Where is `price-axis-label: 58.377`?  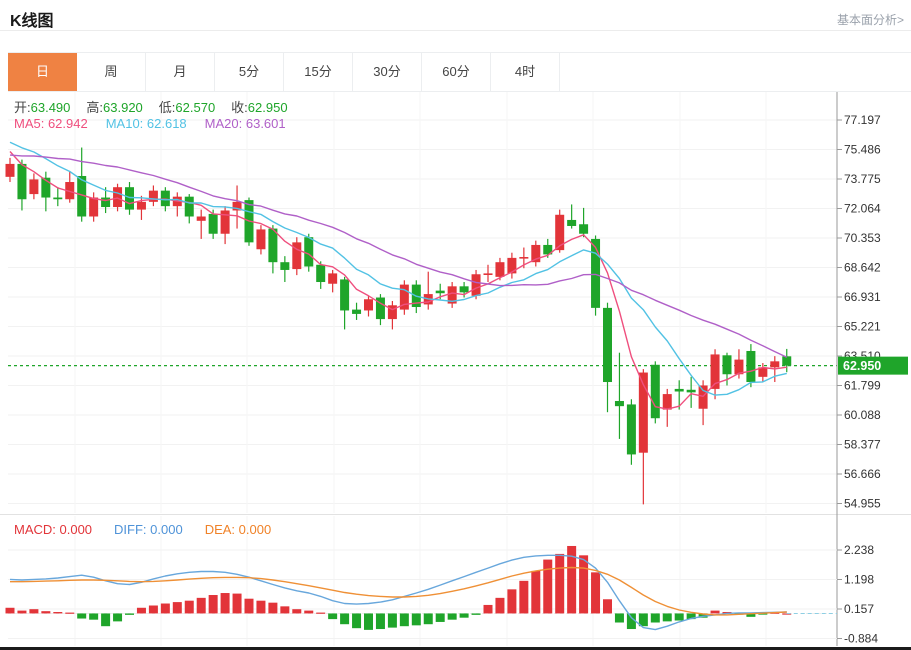 price-axis-label: 58.377 is located at coordinates (862, 445).